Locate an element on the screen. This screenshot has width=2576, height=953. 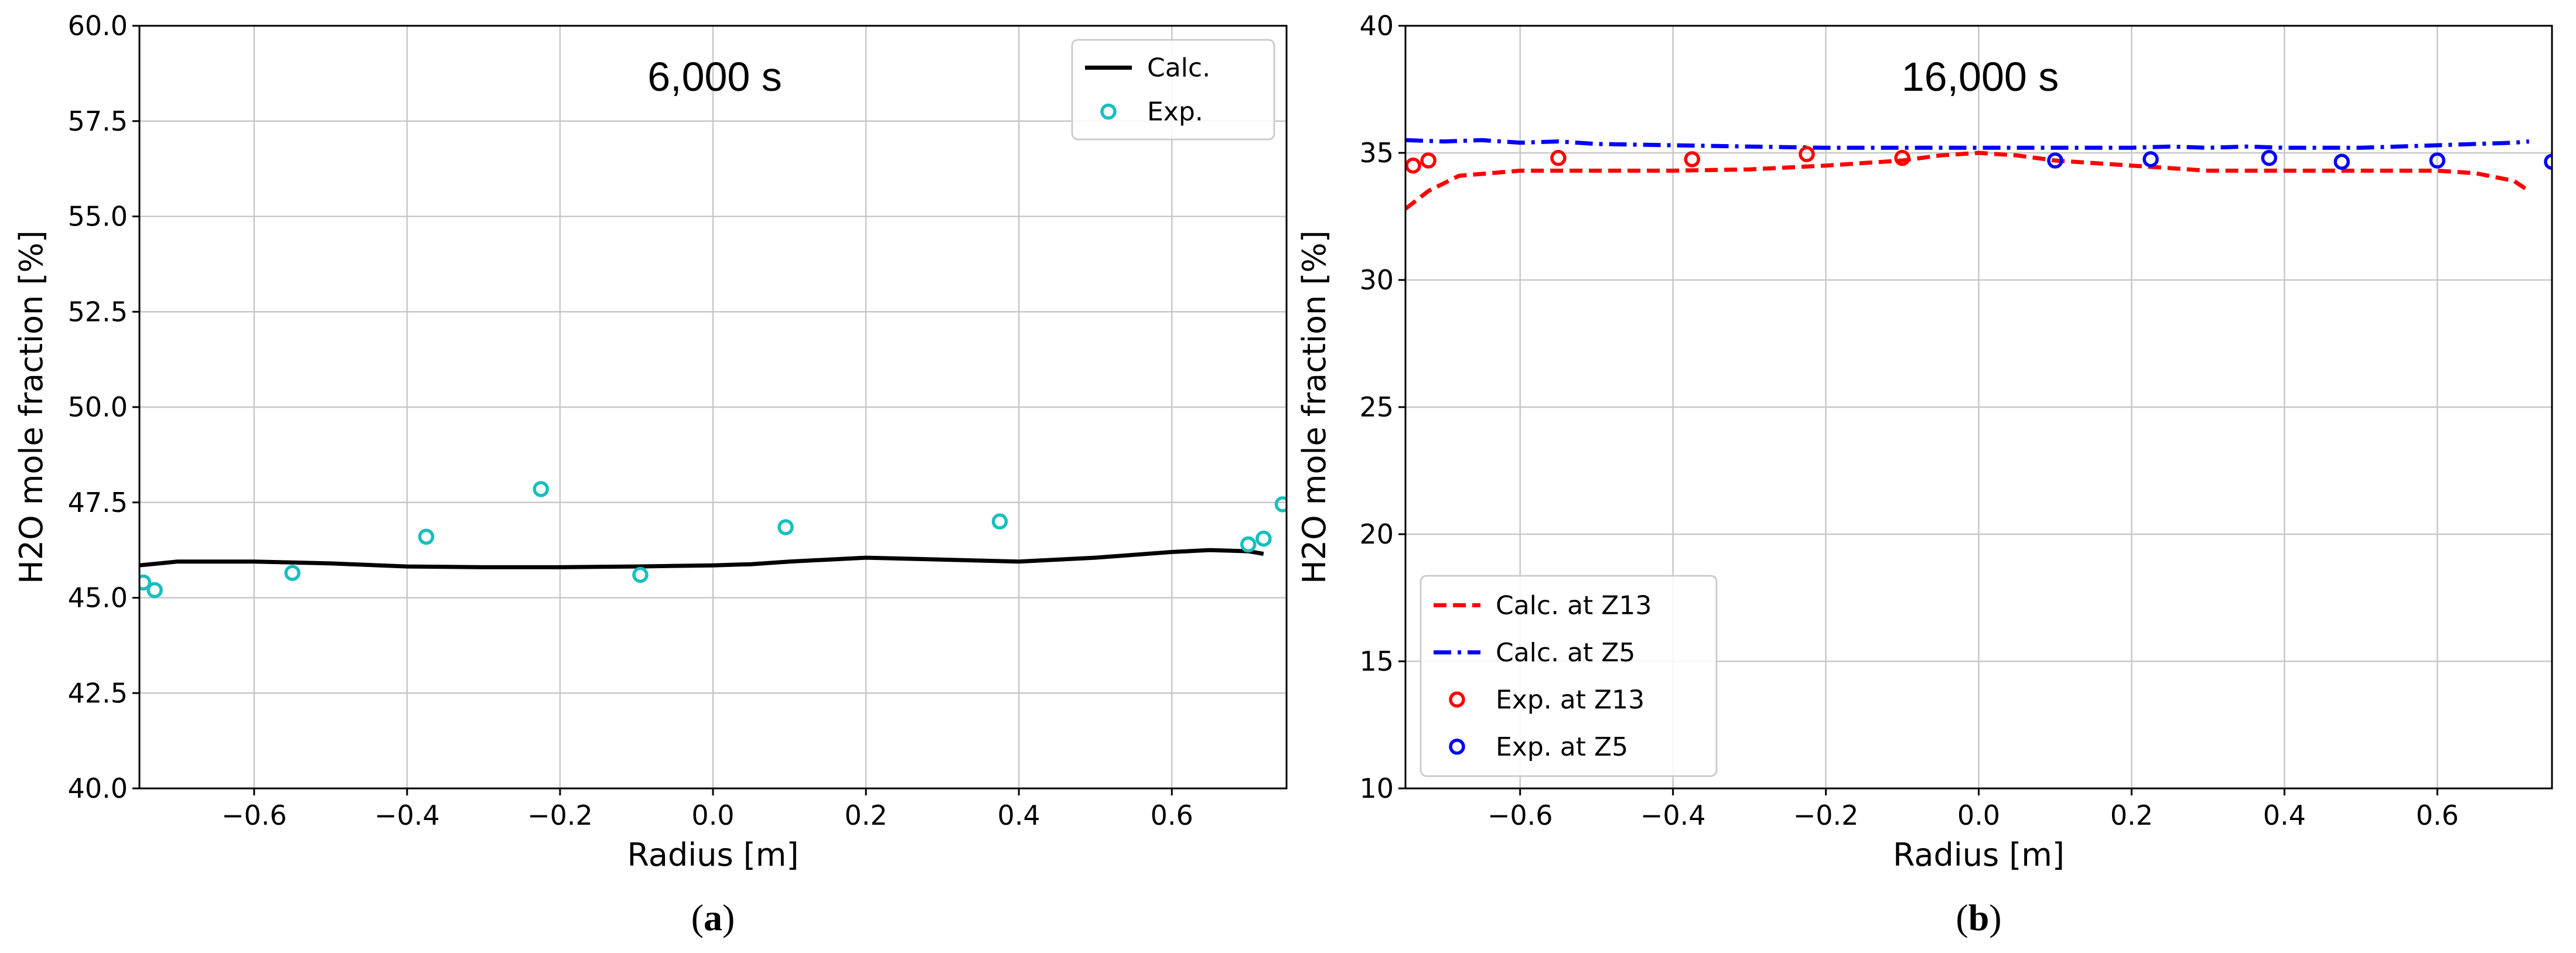
chart-a-plot-area is located at coordinates (713, 540).